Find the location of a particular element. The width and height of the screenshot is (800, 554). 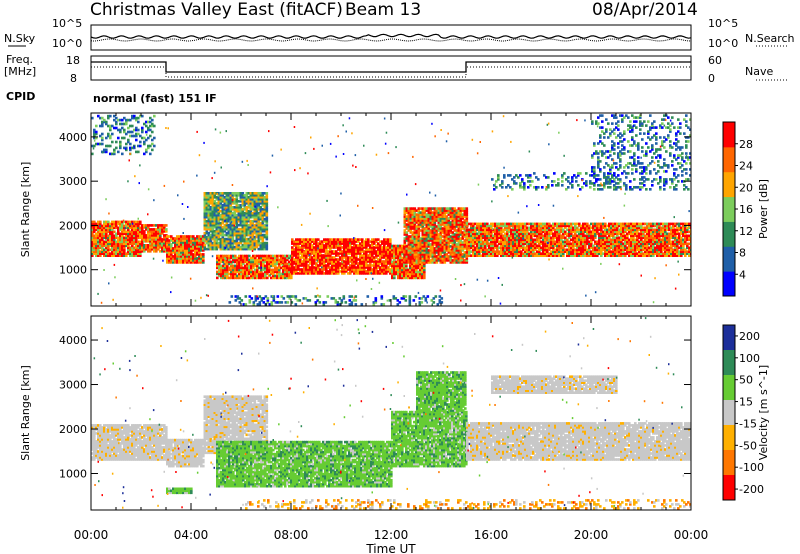

cpid-label: CPID is located at coordinates (21, 96).